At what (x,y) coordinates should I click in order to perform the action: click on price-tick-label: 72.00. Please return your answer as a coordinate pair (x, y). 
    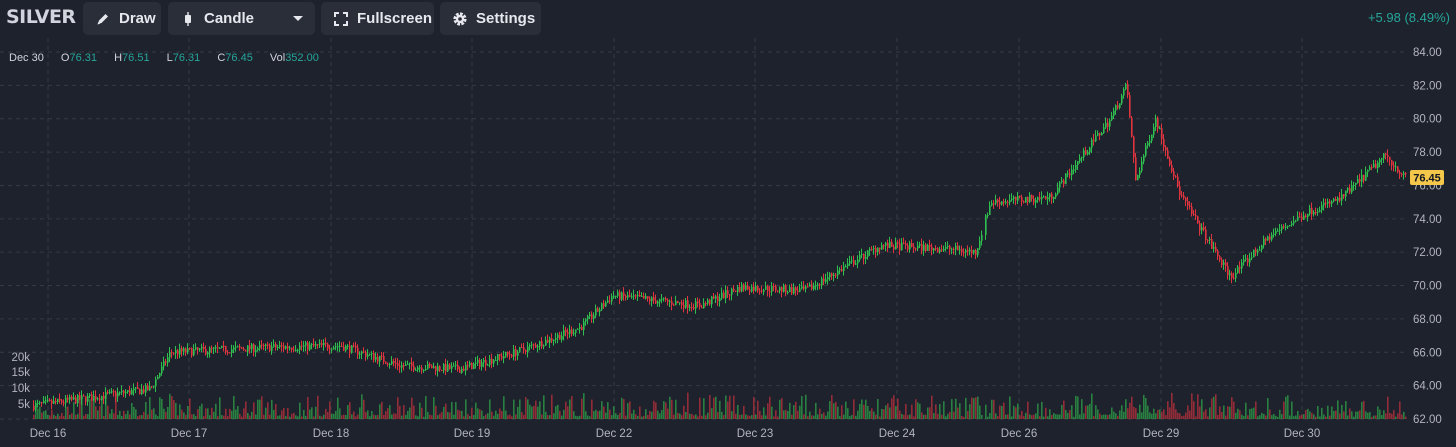
    Looking at the image, I should click on (1427, 253).